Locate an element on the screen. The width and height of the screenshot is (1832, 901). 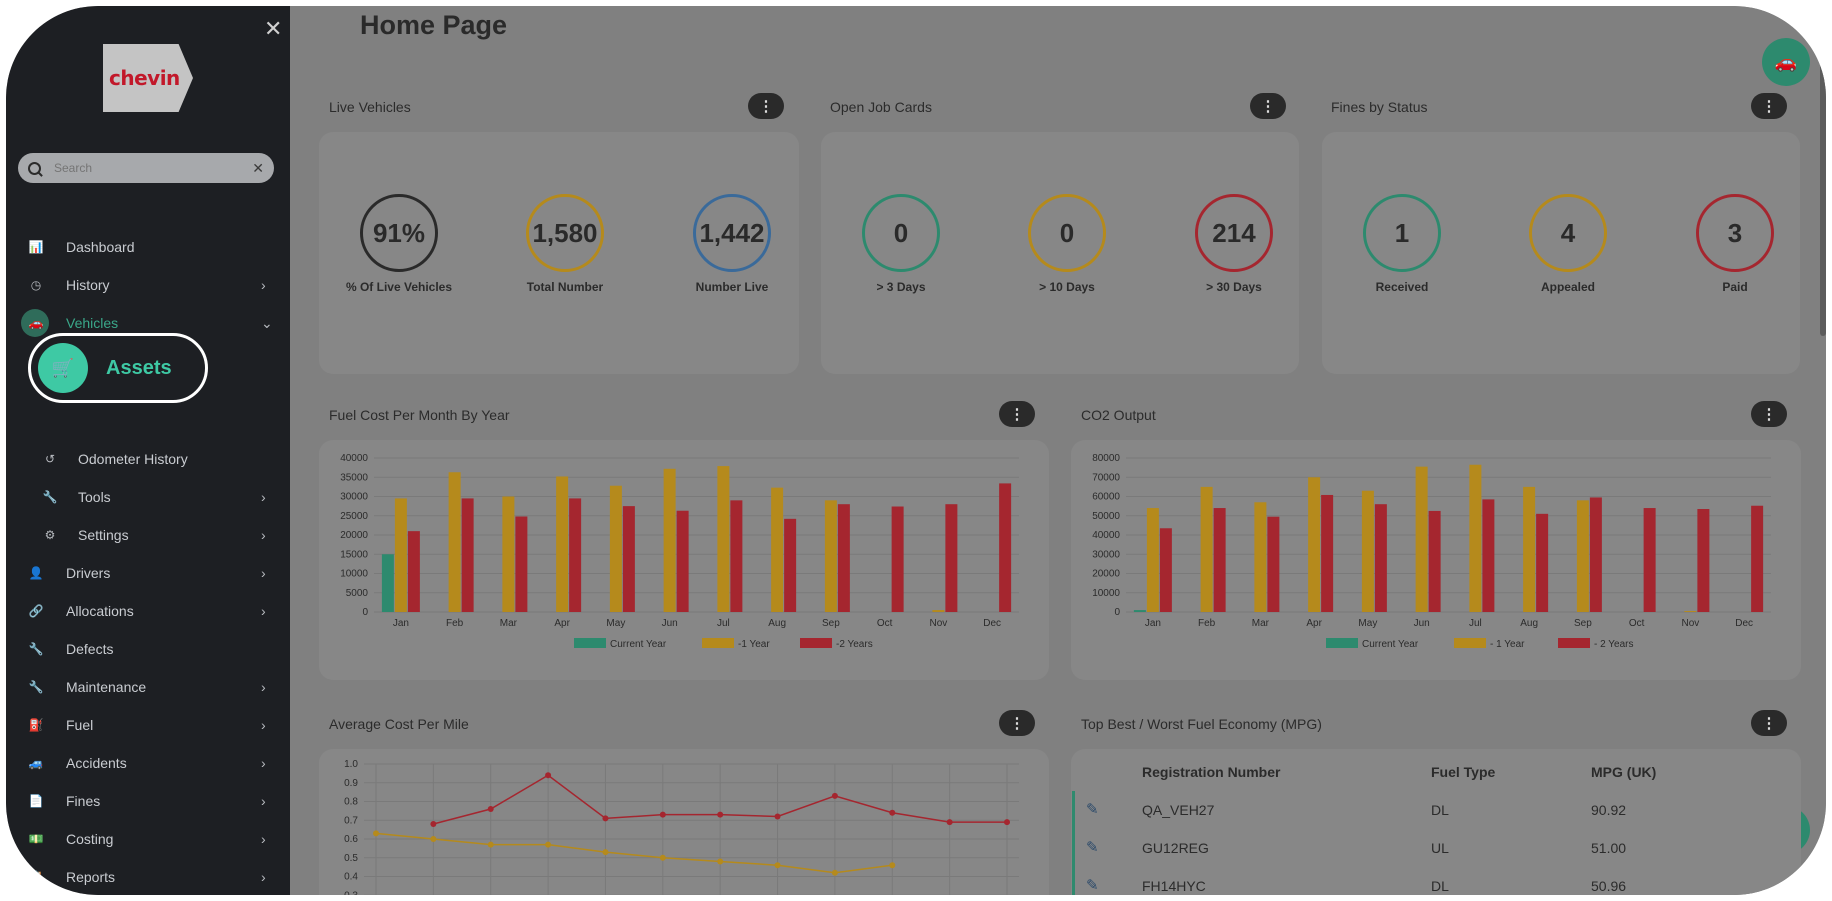
x-tick-label: Mar is located at coordinates (509, 623).